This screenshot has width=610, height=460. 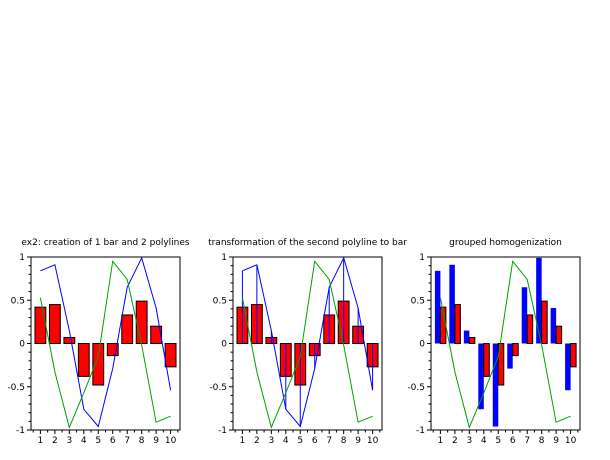 I want to click on subplot-3: 10.50-0.5-11 2 3 4 5 6 7 8 9 10, so click(x=494, y=349).